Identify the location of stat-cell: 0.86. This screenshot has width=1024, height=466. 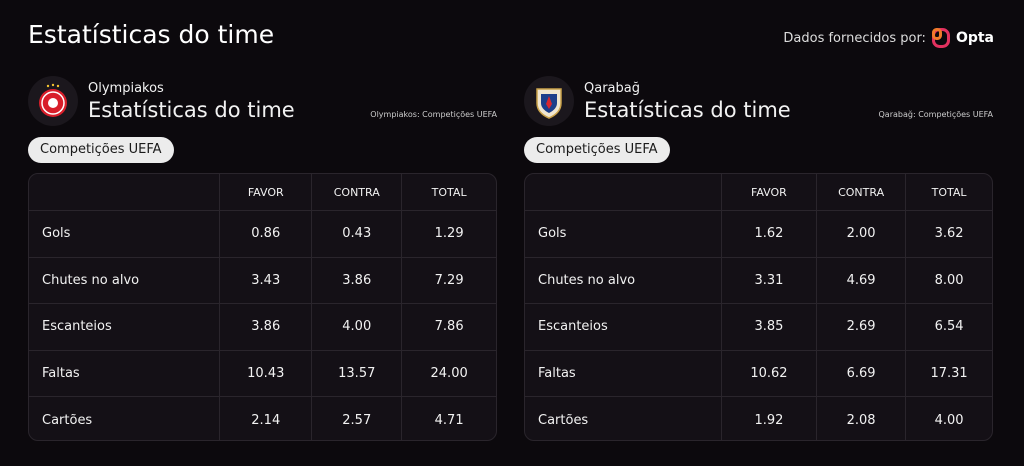
(265, 234).